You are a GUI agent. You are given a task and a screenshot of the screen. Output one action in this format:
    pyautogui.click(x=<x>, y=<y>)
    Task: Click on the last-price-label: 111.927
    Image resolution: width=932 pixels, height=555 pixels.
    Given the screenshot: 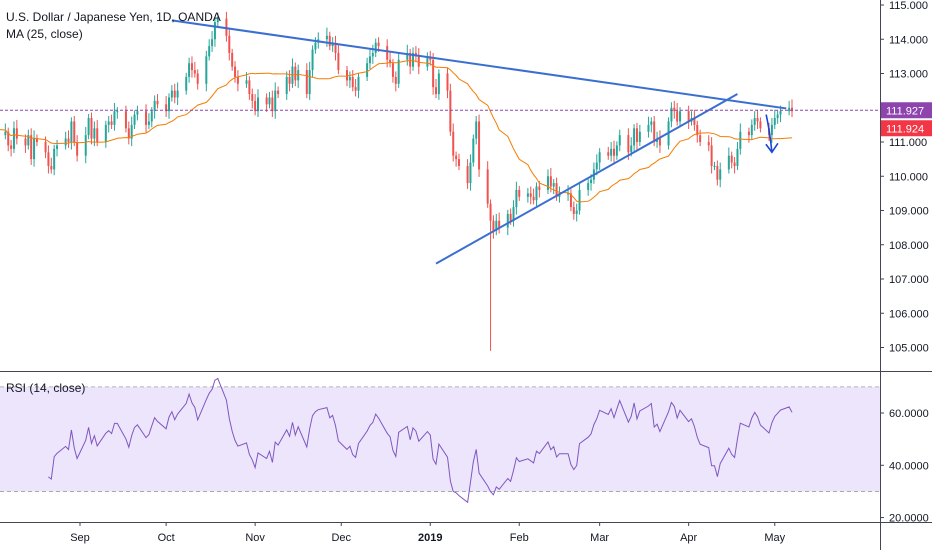 What is the action you would take?
    pyautogui.click(x=905, y=111)
    